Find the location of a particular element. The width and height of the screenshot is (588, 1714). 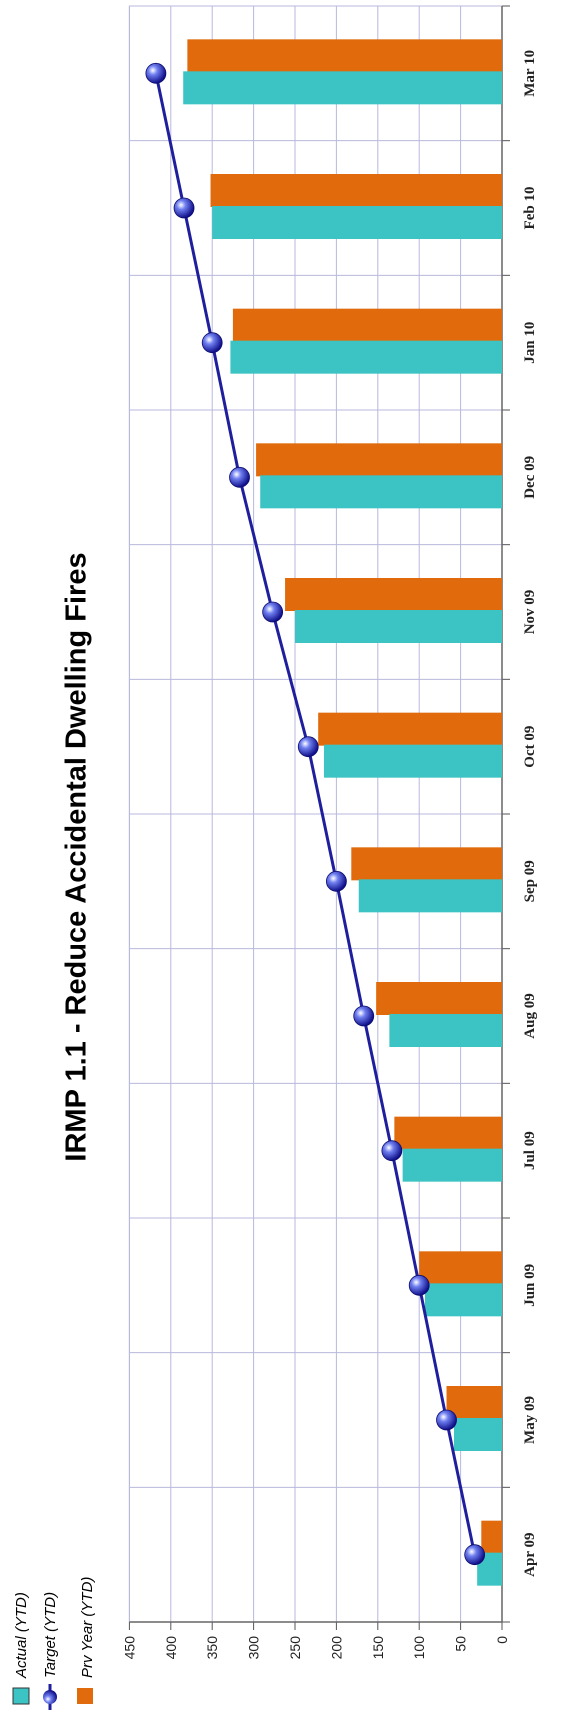

value-tick-label: 300 is located at coordinates (254, 1648).